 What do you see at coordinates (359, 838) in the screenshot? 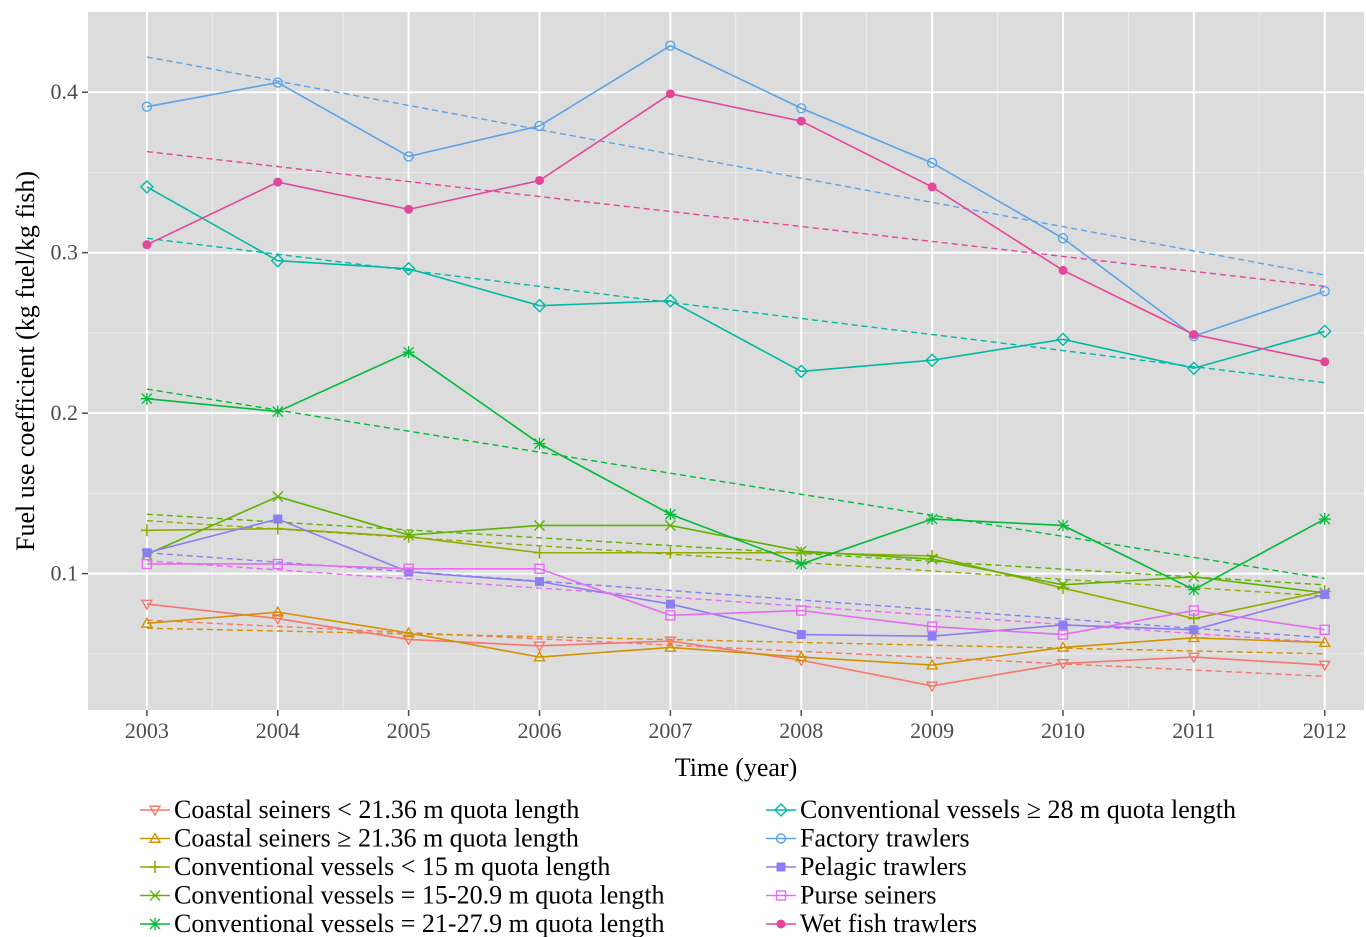
I see `legend-item-2: Coastal seiners ≥ 21.36 m quota length` at bounding box center [359, 838].